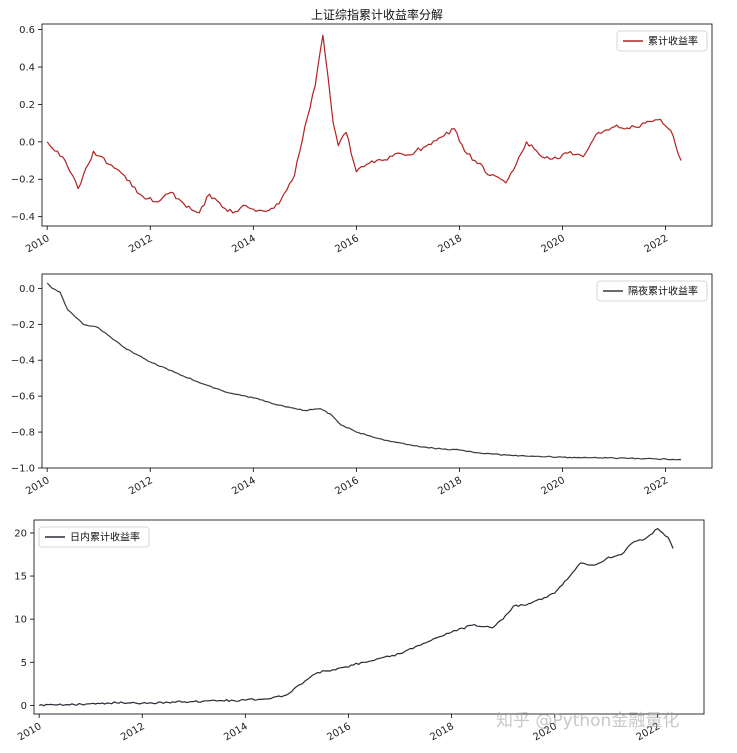 The height and width of the screenshot is (753, 737). I want to click on watermark-text: 知乎 @Python金融量化, so click(587, 721).